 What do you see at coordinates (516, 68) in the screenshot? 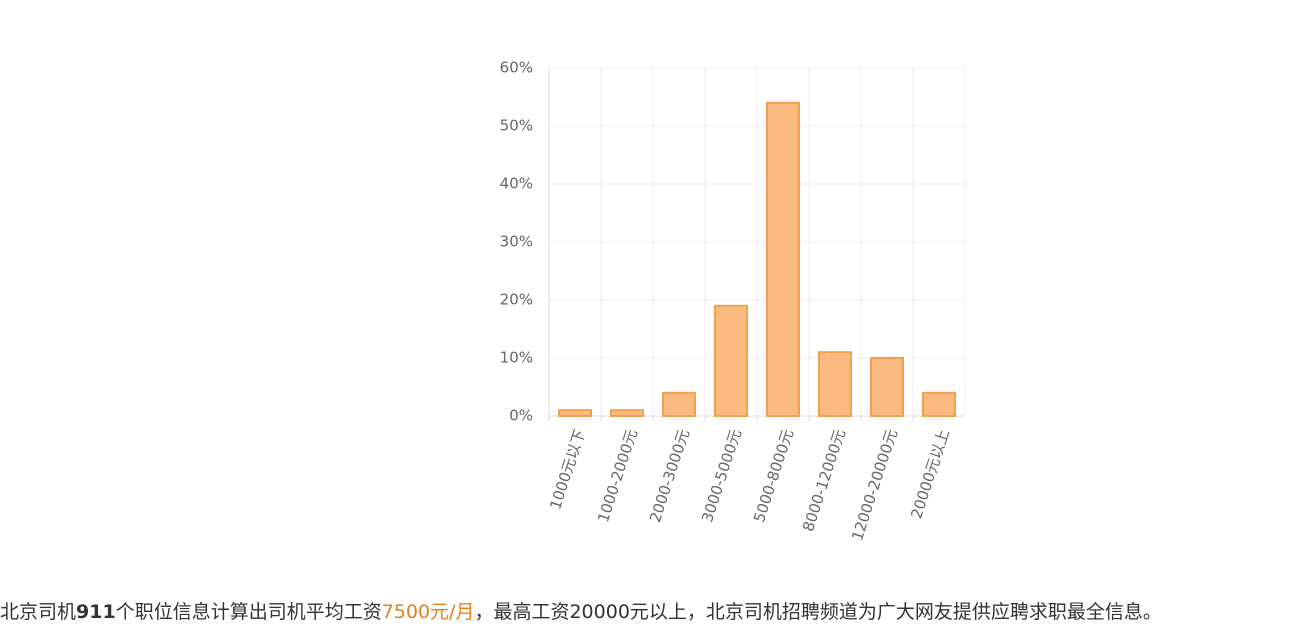
I see `y-tick-label: 60%` at bounding box center [516, 68].